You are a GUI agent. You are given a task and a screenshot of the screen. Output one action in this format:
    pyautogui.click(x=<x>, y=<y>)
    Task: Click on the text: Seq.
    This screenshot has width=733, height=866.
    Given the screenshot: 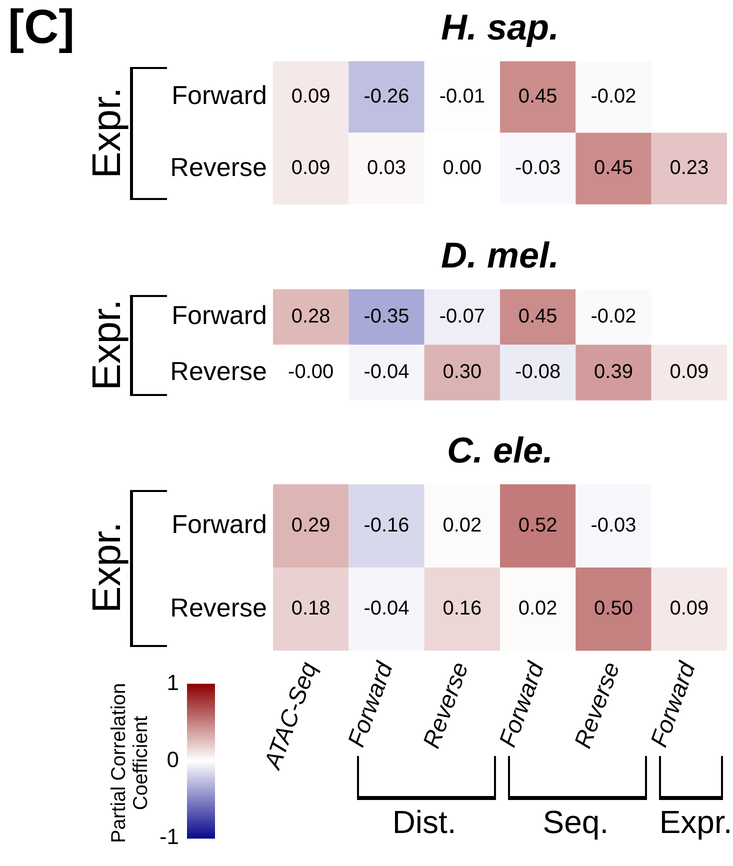 What is the action you would take?
    pyautogui.click(x=576, y=822)
    